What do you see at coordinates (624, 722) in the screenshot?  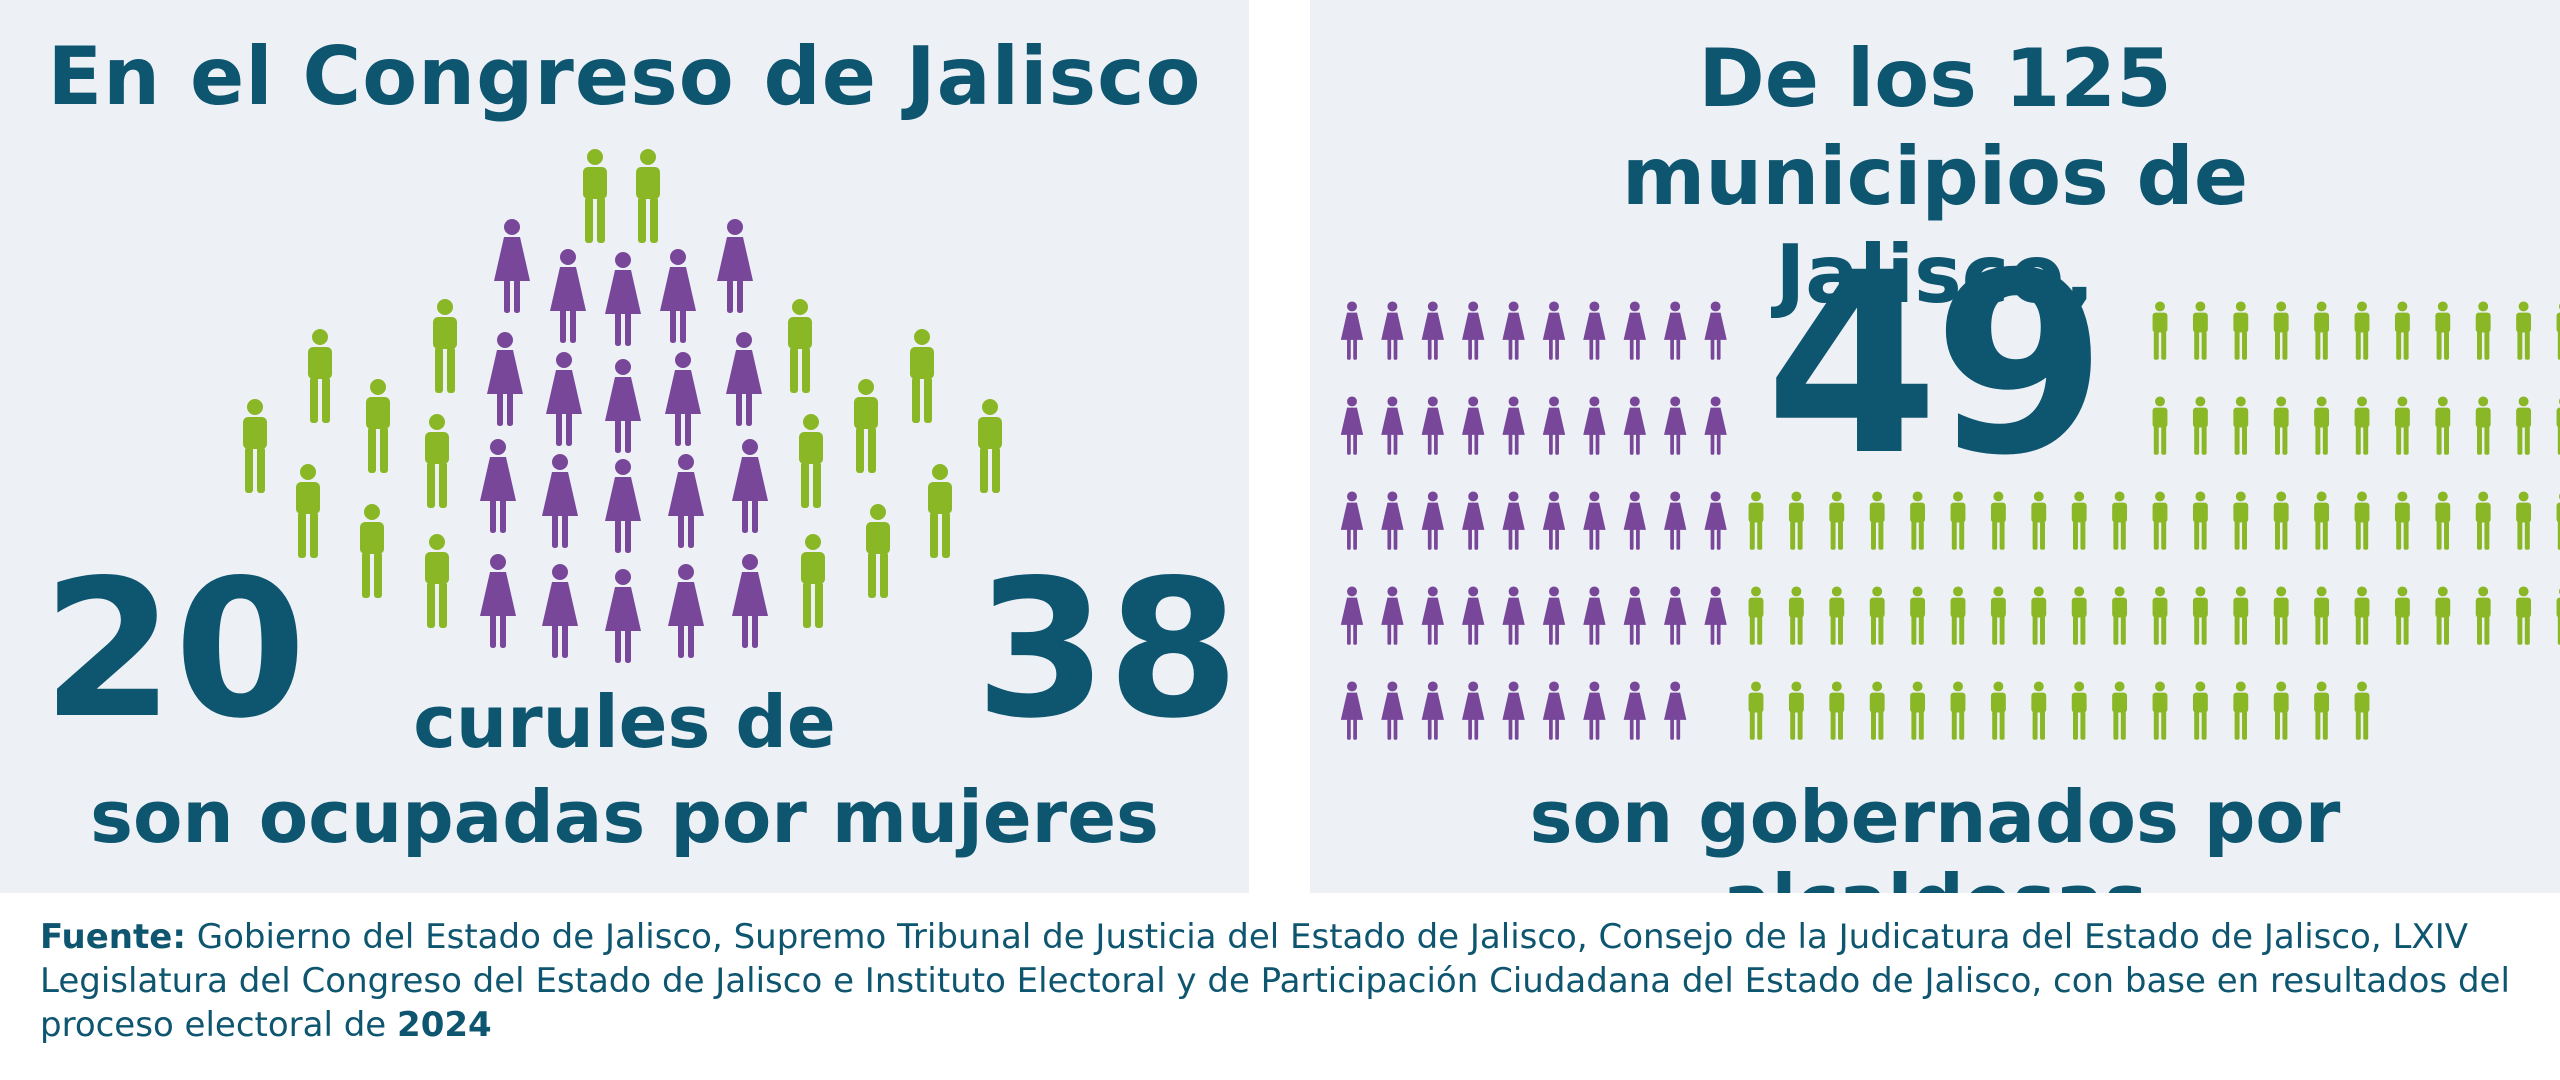 I see `seats-middle-text: curules de` at bounding box center [624, 722].